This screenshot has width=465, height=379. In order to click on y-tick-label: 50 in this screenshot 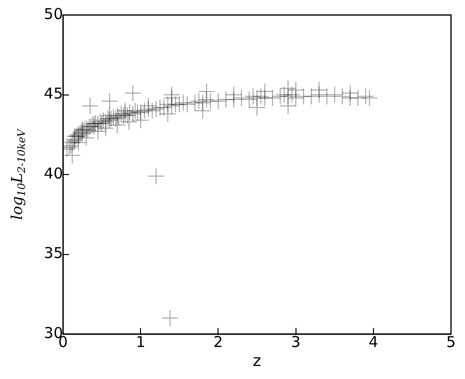, I will do `click(53, 13)`.